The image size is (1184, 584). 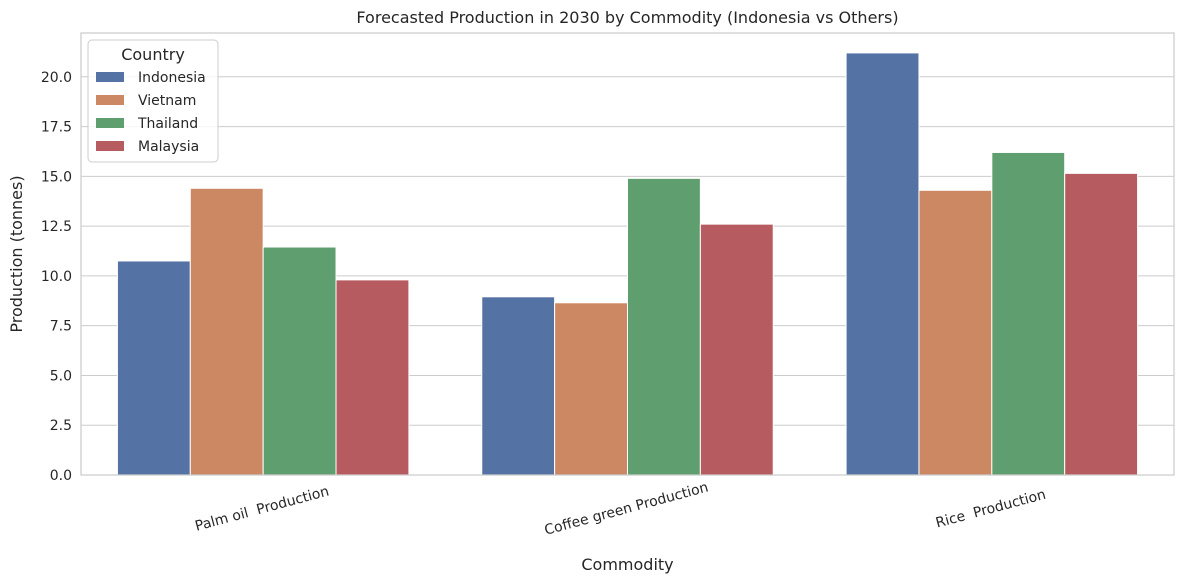 What do you see at coordinates (172, 78) in the screenshot?
I see `legend-label-indonesia: Indonesia` at bounding box center [172, 78].